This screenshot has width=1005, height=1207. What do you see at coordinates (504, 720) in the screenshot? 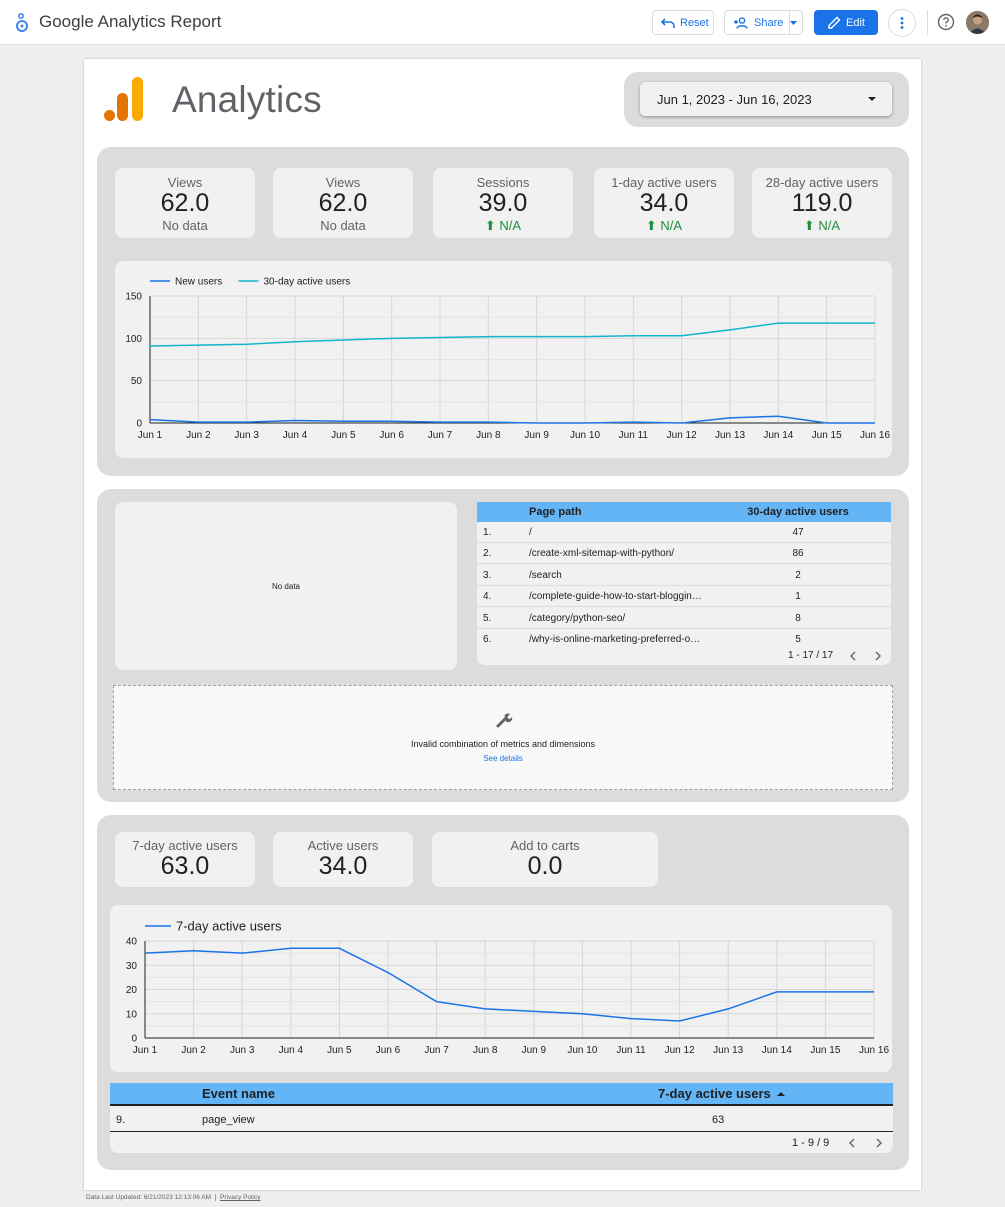
I see `wrench-icon` at bounding box center [504, 720].